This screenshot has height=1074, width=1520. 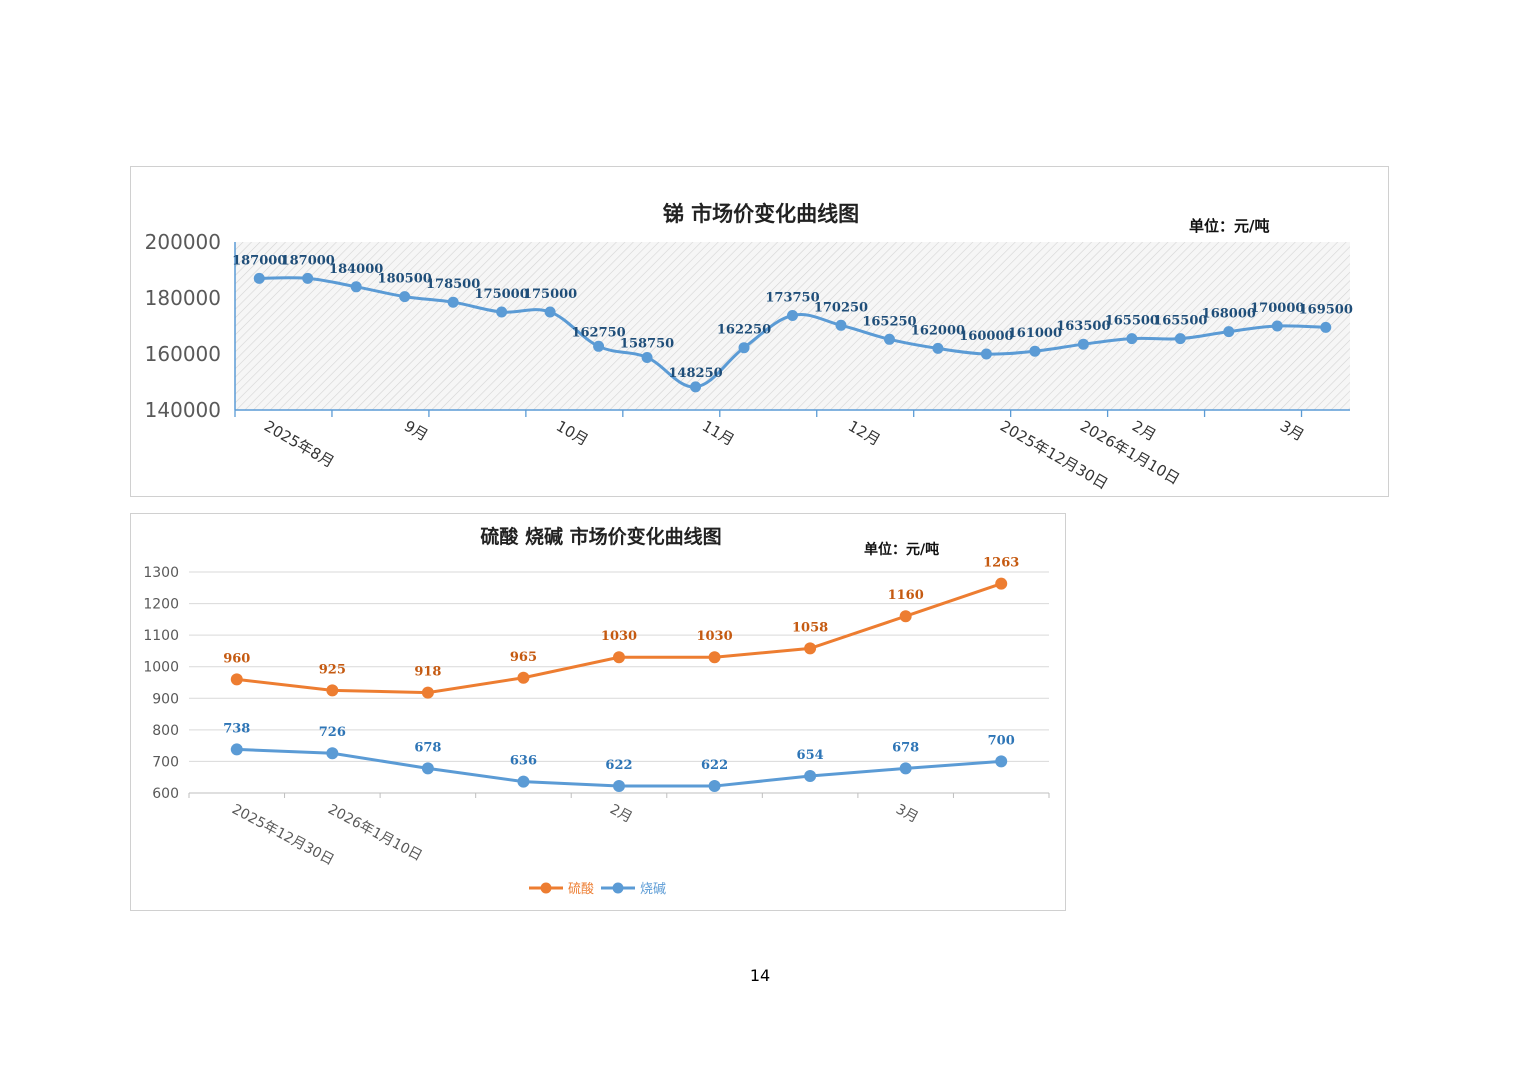 I want to click on data-label: 184000, so click(x=356, y=269).